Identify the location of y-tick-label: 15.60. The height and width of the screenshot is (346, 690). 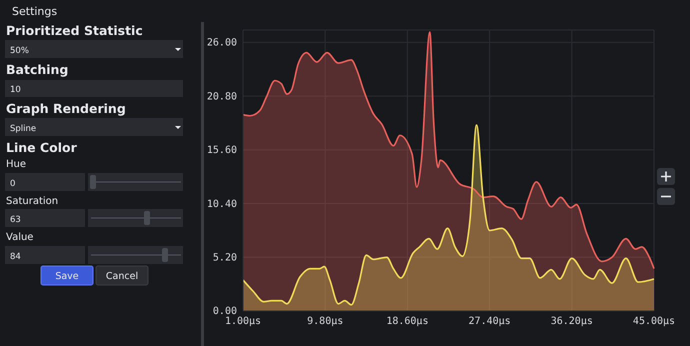
(221, 150).